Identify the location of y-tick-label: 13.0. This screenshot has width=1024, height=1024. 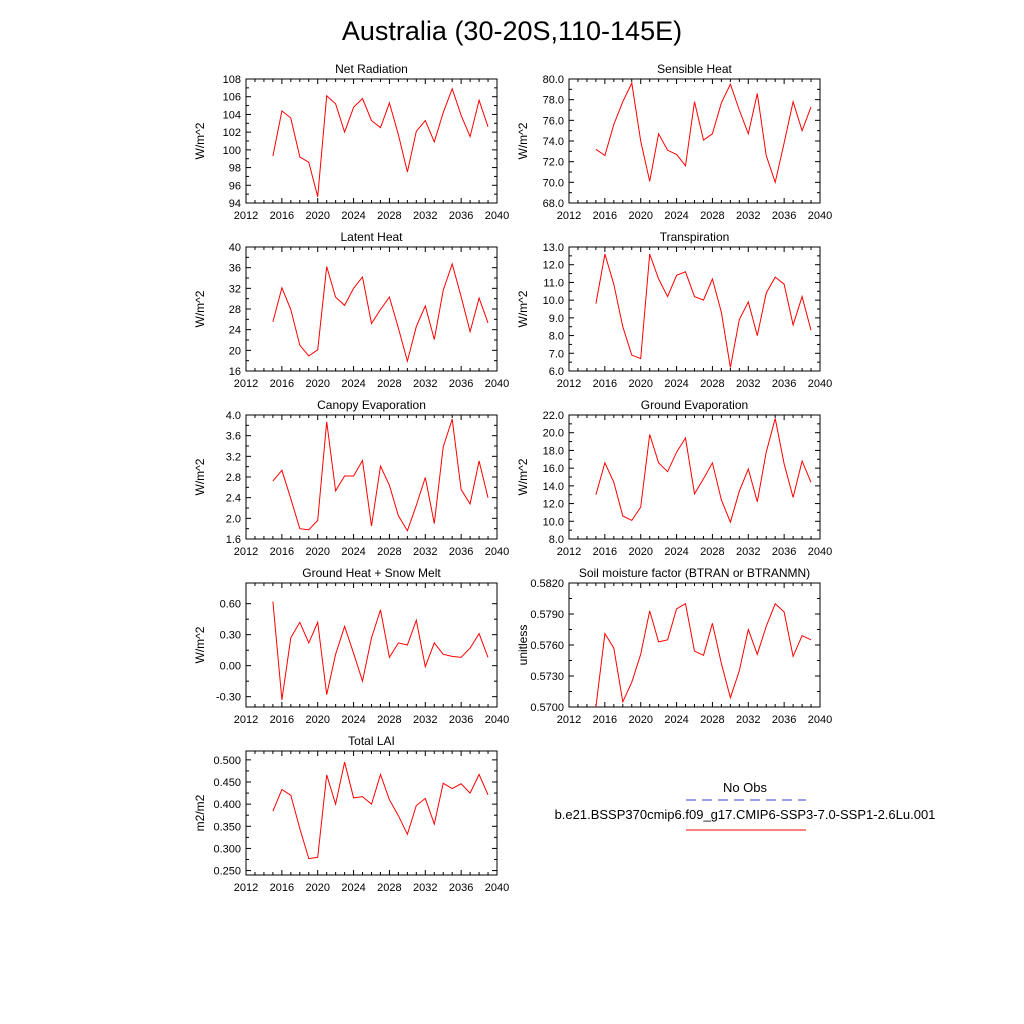
(553, 248).